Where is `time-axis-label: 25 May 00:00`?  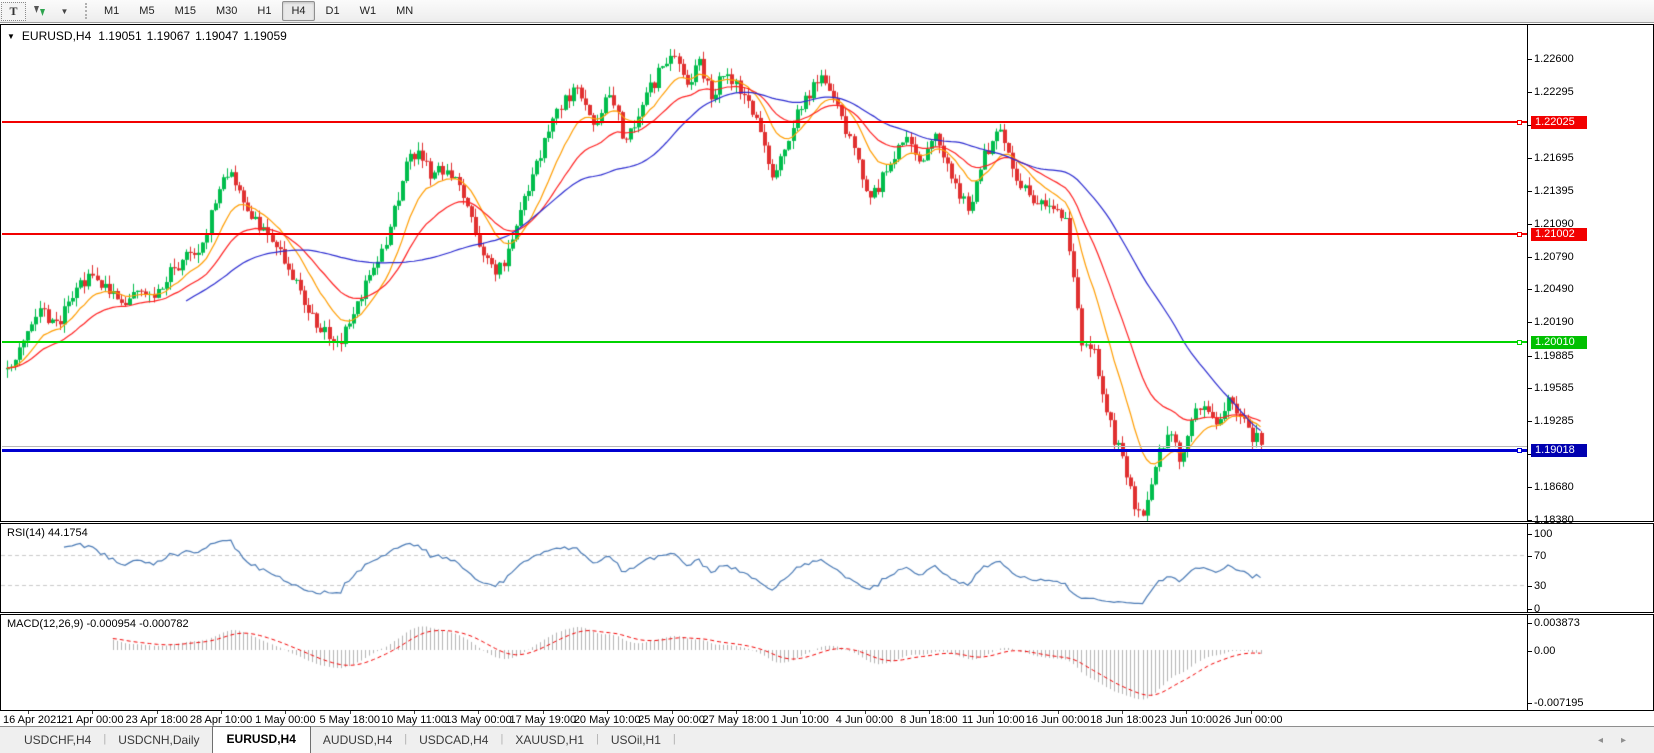 time-axis-label: 25 May 00:00 is located at coordinates (671, 720).